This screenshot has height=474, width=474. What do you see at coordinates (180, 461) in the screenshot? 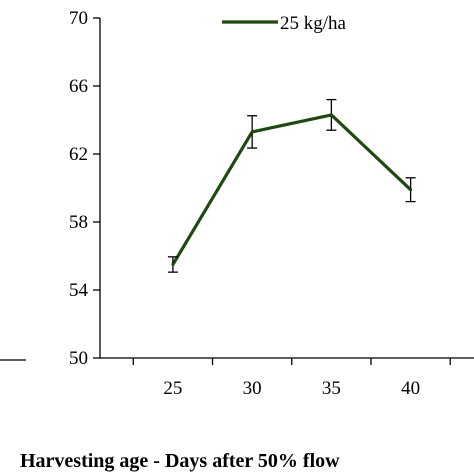
I see `x-axis-title: Harvesting age - Days after 50% flow` at bounding box center [180, 461].